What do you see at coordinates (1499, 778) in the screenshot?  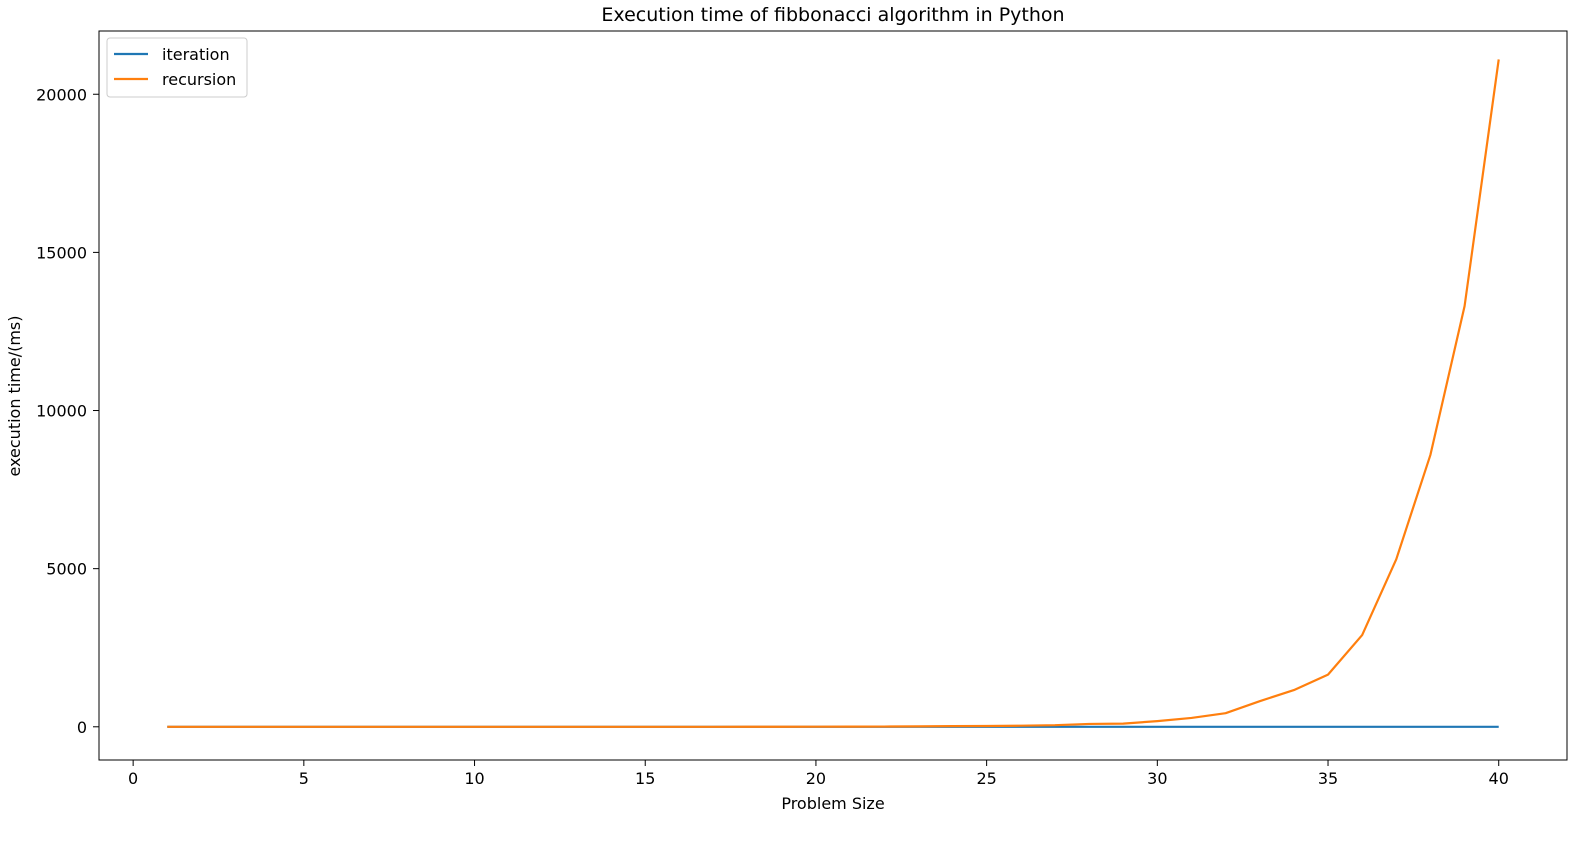 I see `x-tick-label: 40` at bounding box center [1499, 778].